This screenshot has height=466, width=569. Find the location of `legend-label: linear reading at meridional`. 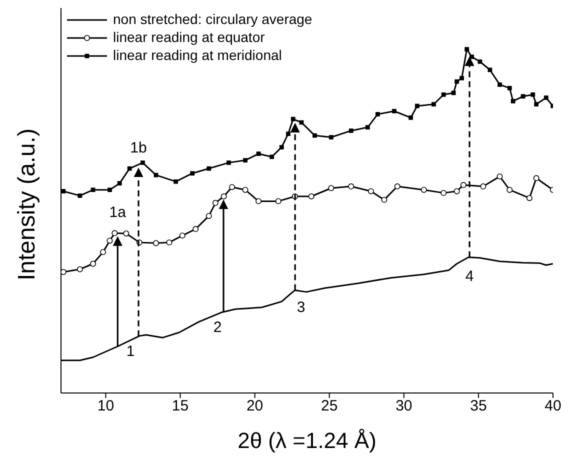

legend-label: linear reading at meridional is located at coordinates (197, 55).